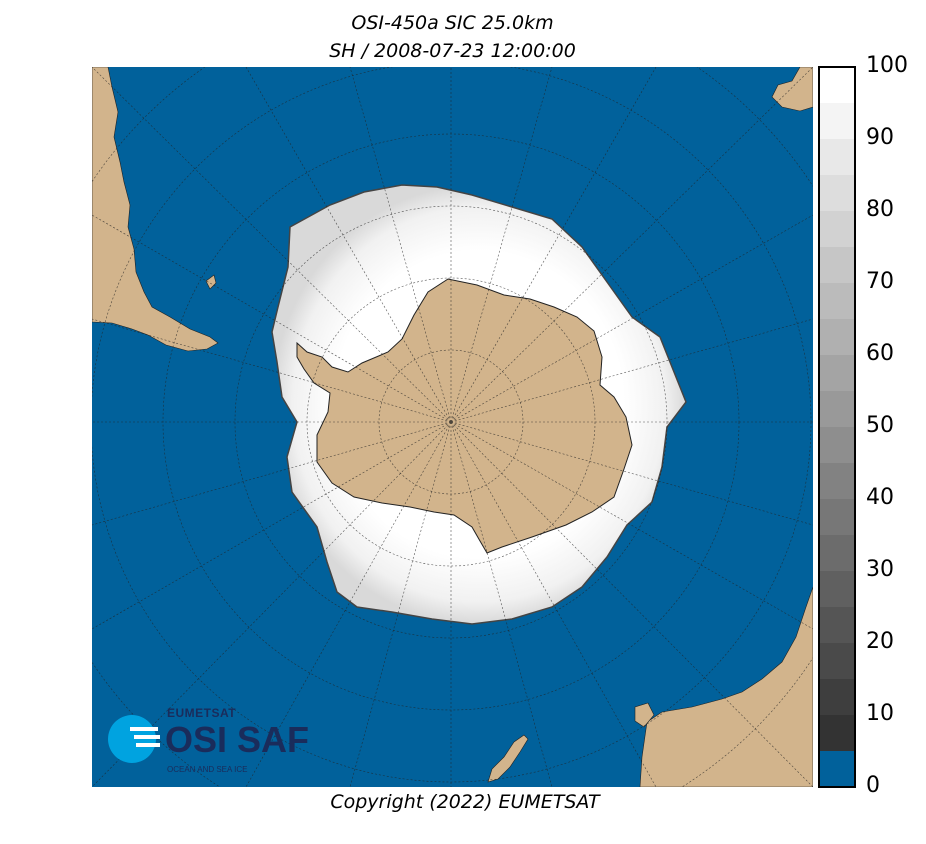  What do you see at coordinates (880, 425) in the screenshot?
I see `colorbar-tick-label: 50` at bounding box center [880, 425].